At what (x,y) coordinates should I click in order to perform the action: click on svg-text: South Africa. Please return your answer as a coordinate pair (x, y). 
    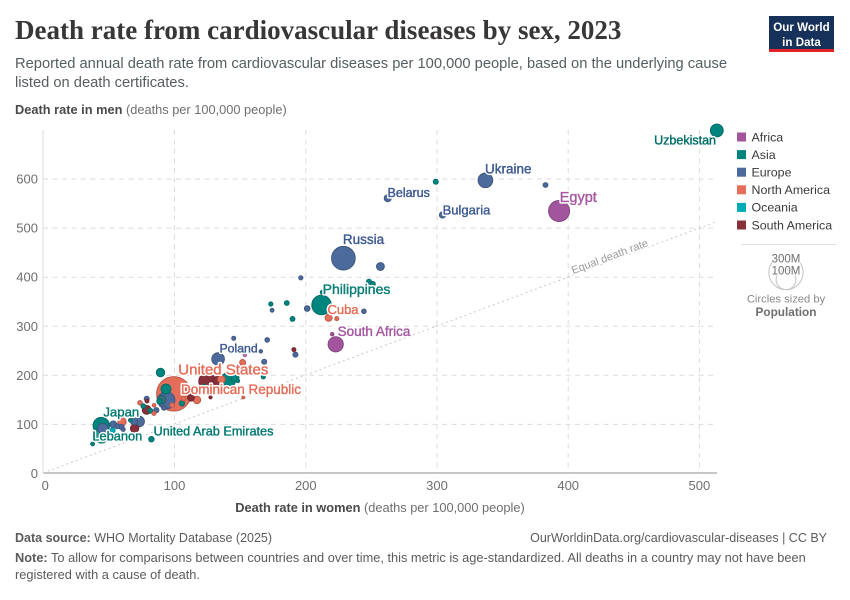
    Looking at the image, I should click on (374, 331).